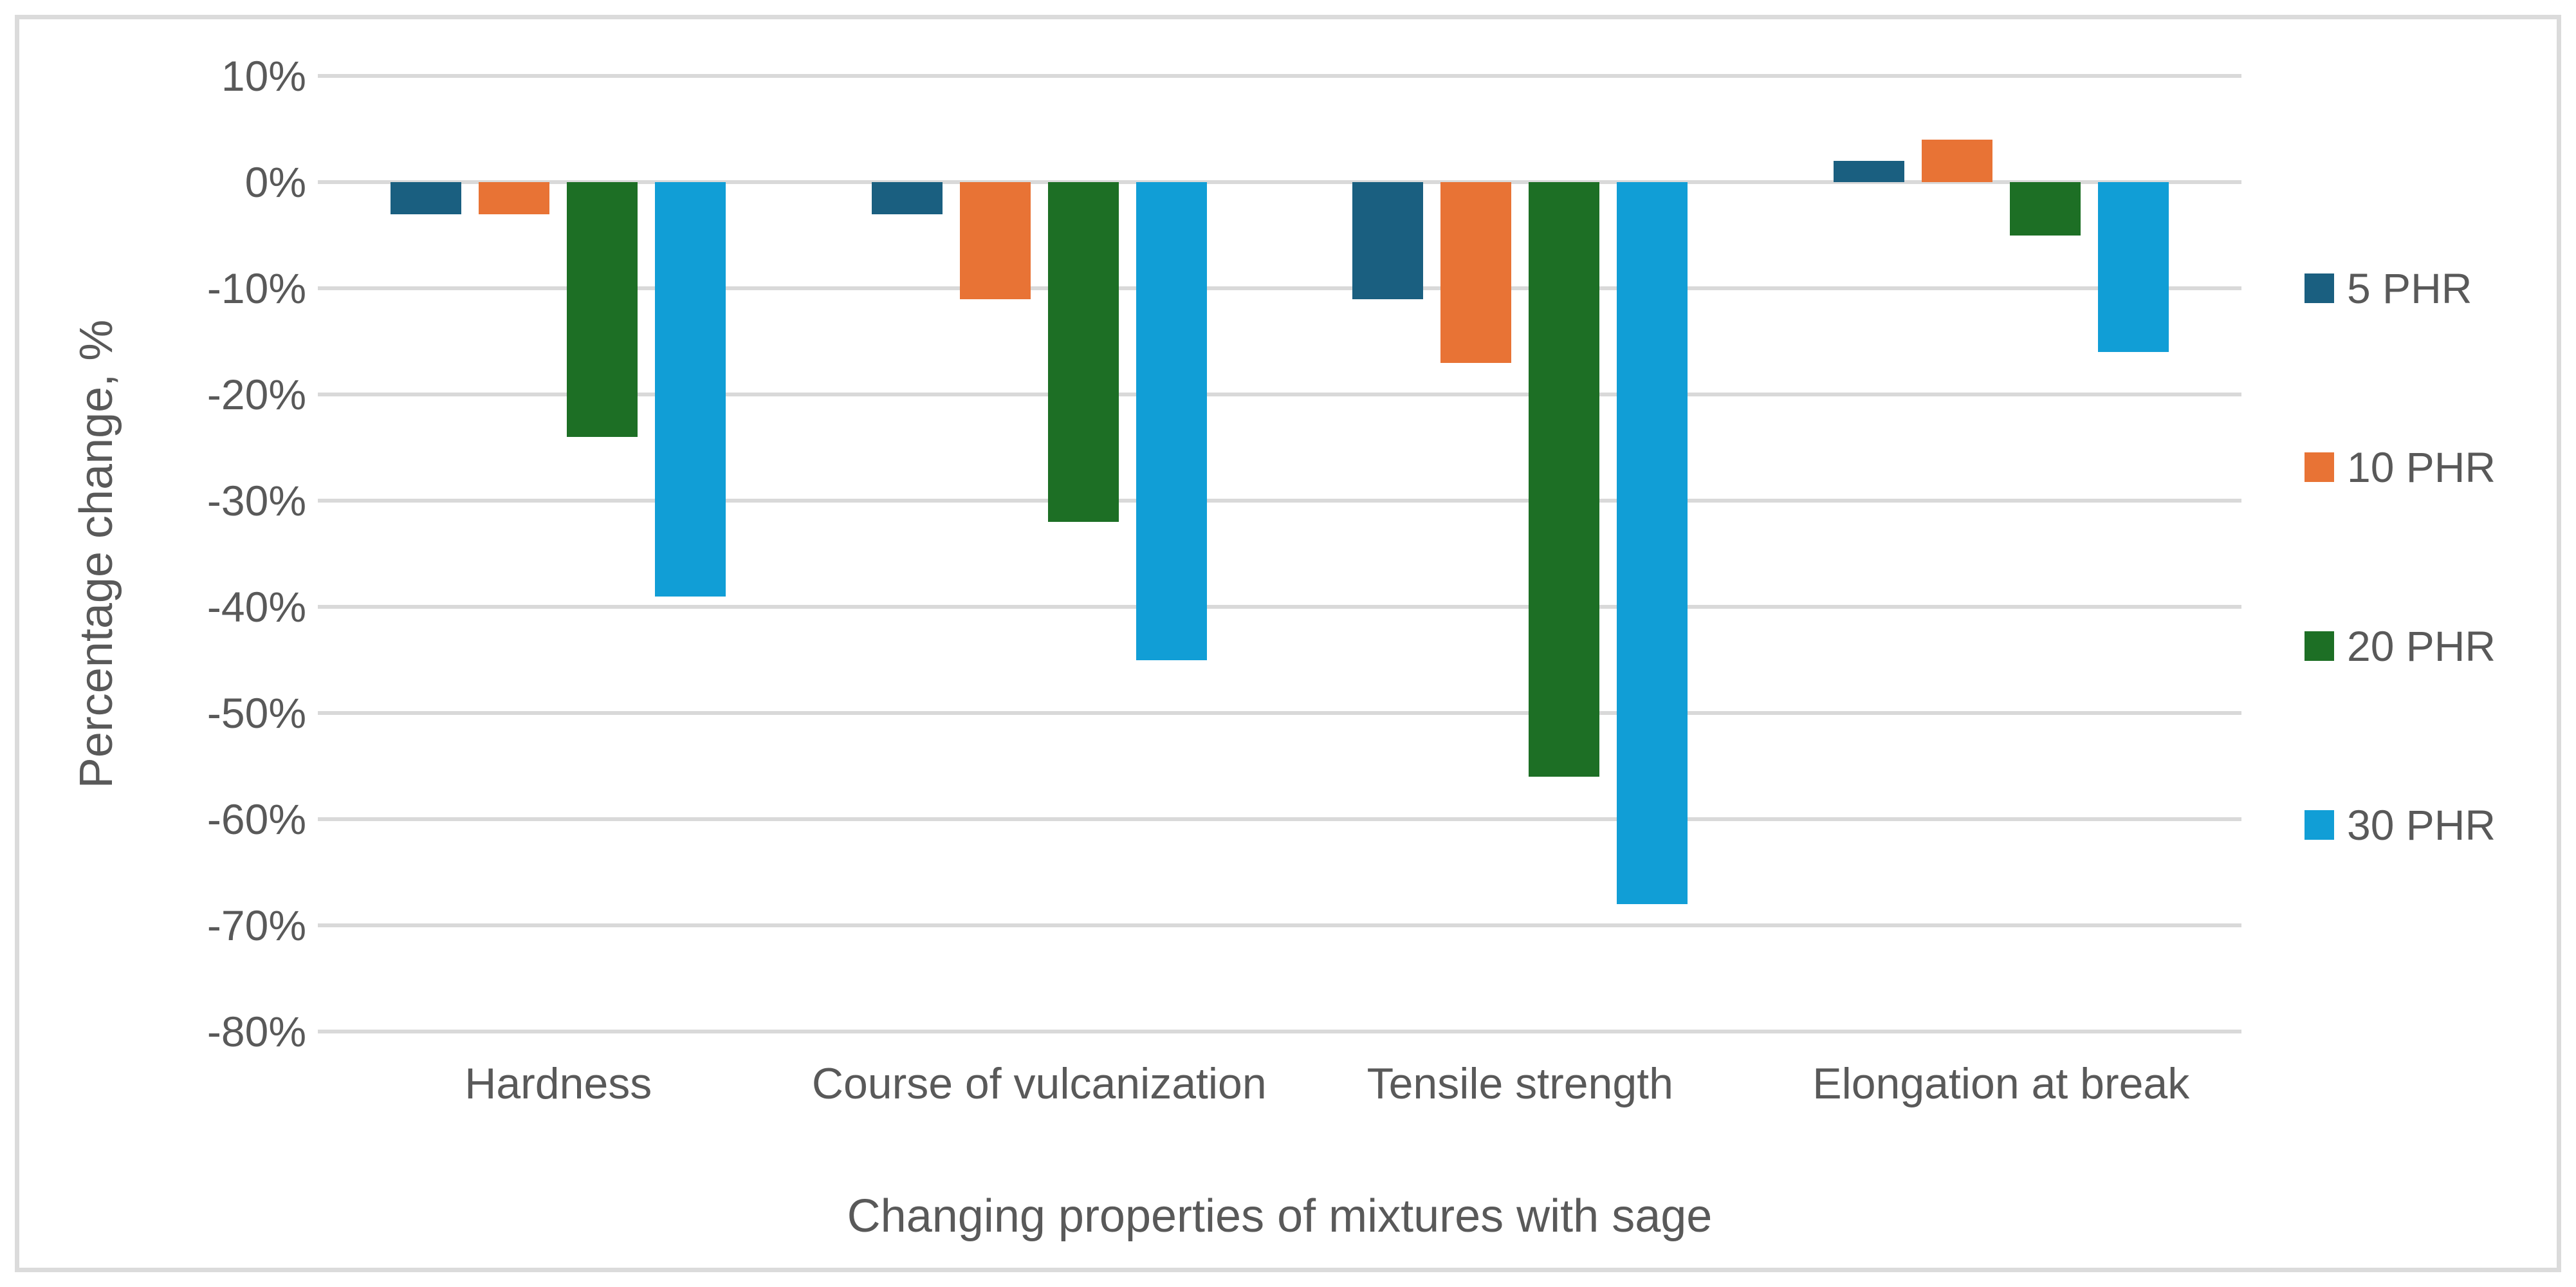 The width and height of the screenshot is (2576, 1287). Describe the element at coordinates (263, 76) in the screenshot. I see `y-tick-label: 10%` at that location.